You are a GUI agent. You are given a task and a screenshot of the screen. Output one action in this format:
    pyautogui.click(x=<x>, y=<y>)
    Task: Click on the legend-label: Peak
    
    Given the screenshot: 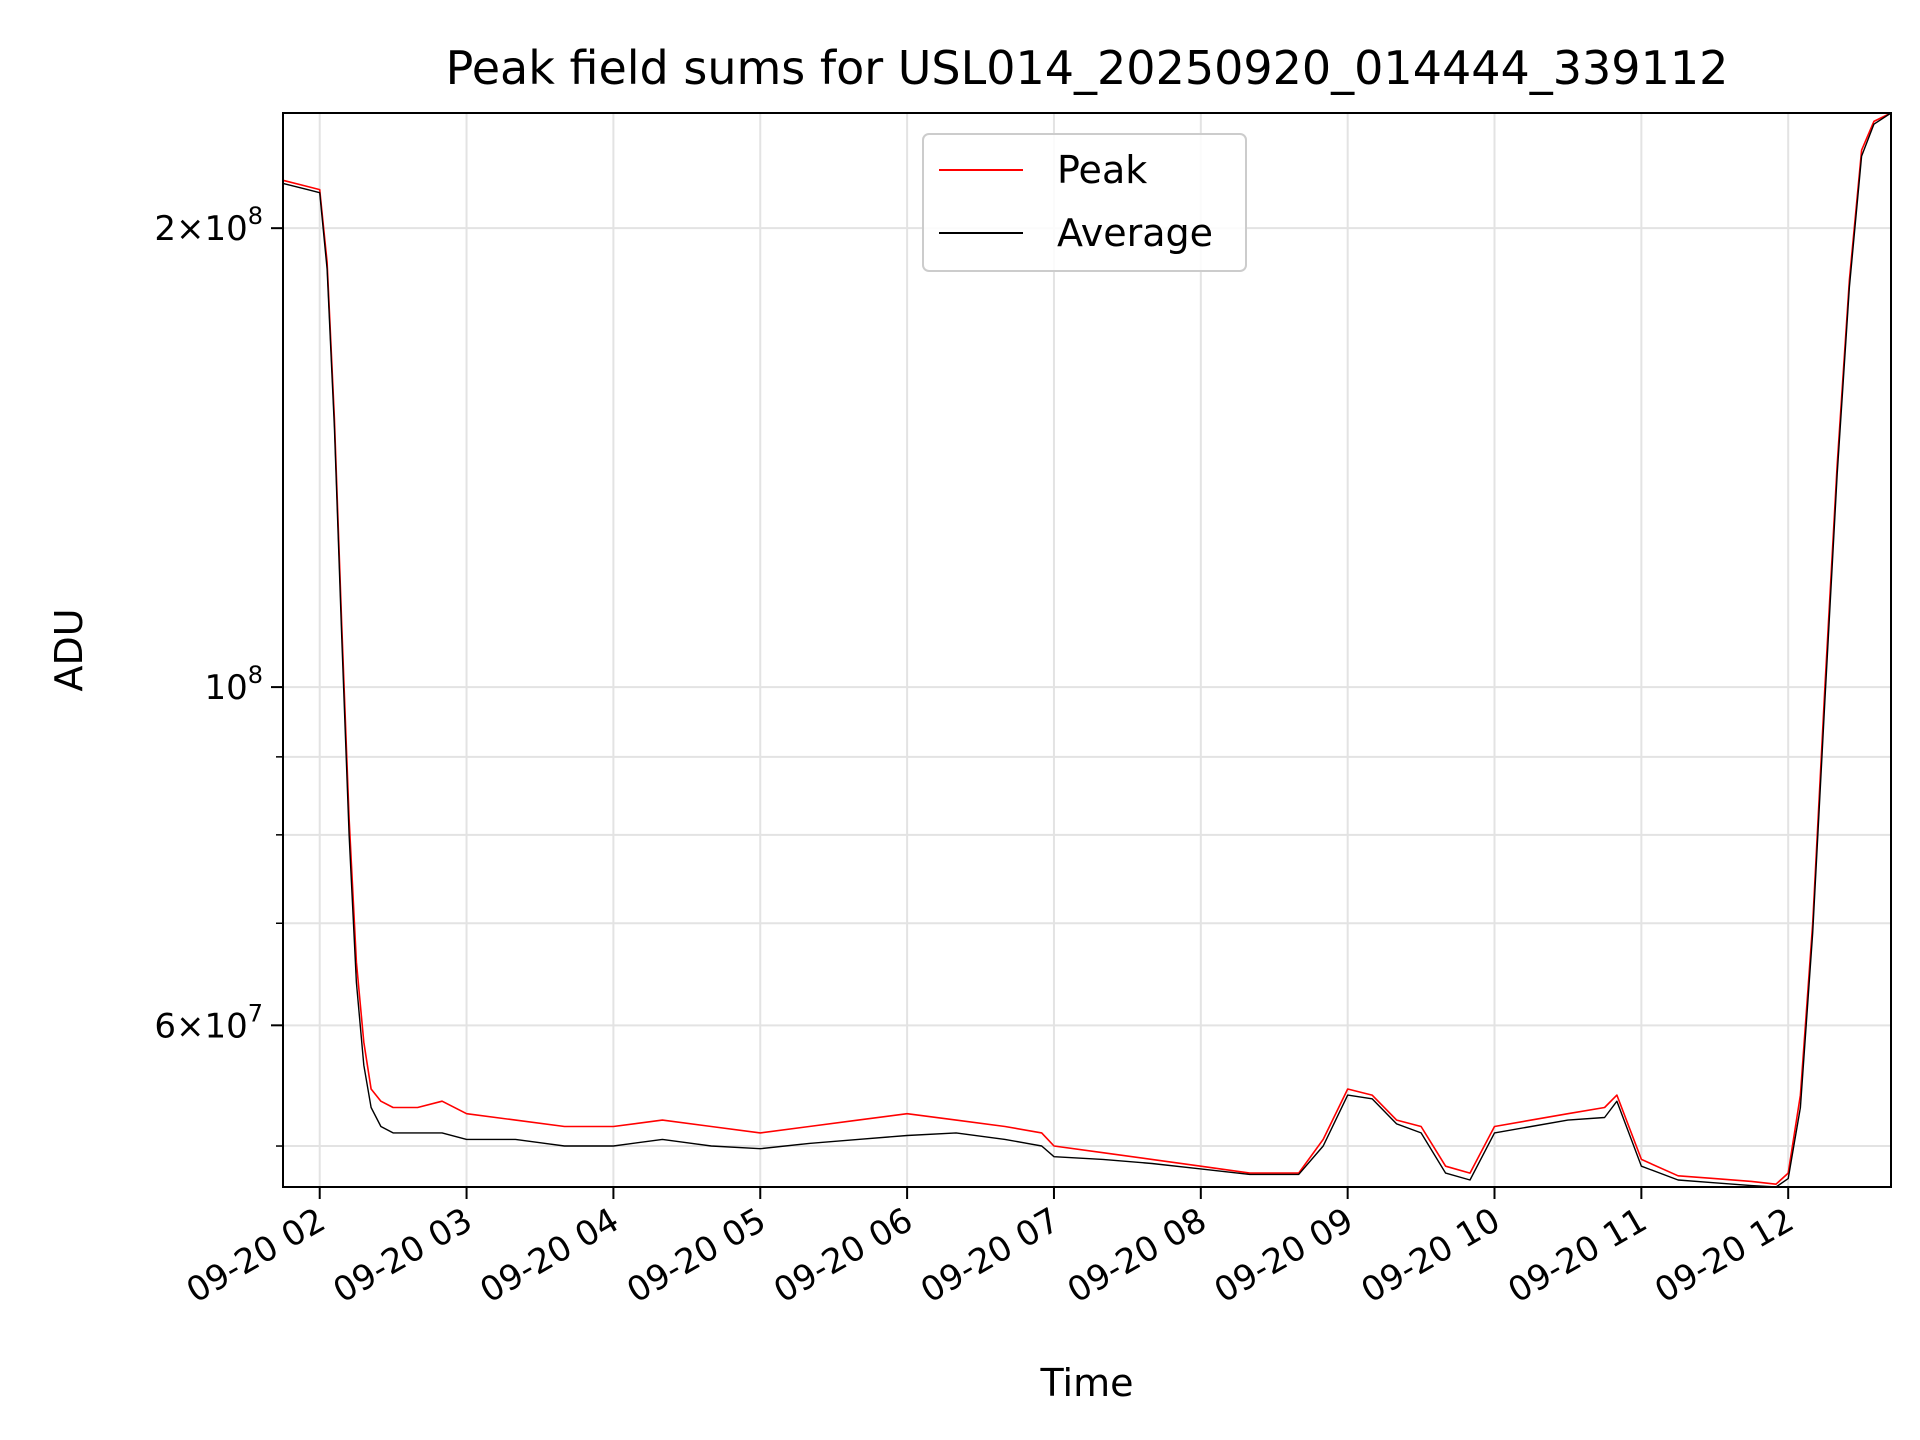 What is the action you would take?
    pyautogui.click(x=1102, y=170)
    